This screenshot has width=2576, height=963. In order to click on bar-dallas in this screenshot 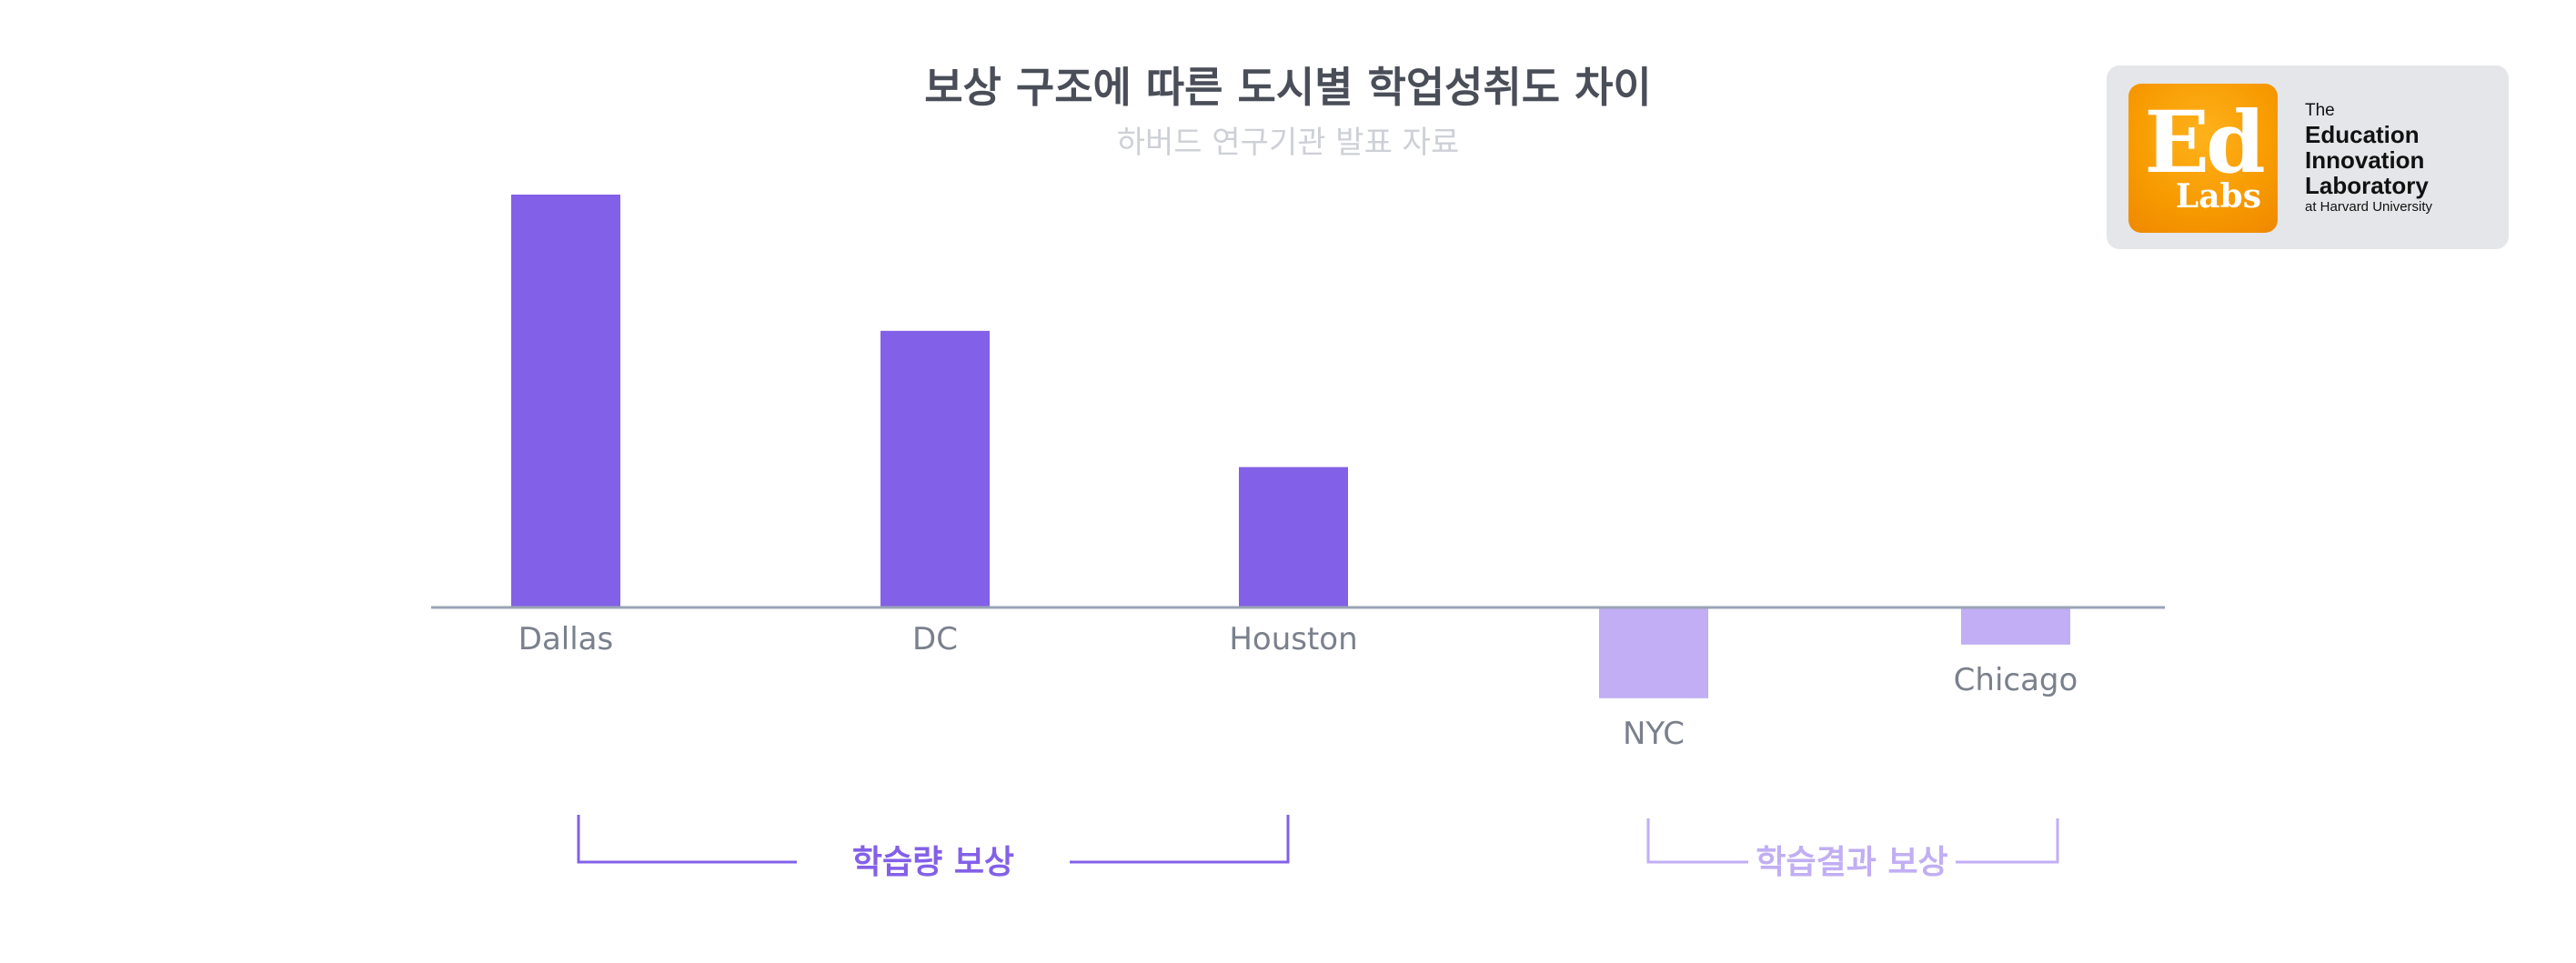, I will do `click(565, 401)`.